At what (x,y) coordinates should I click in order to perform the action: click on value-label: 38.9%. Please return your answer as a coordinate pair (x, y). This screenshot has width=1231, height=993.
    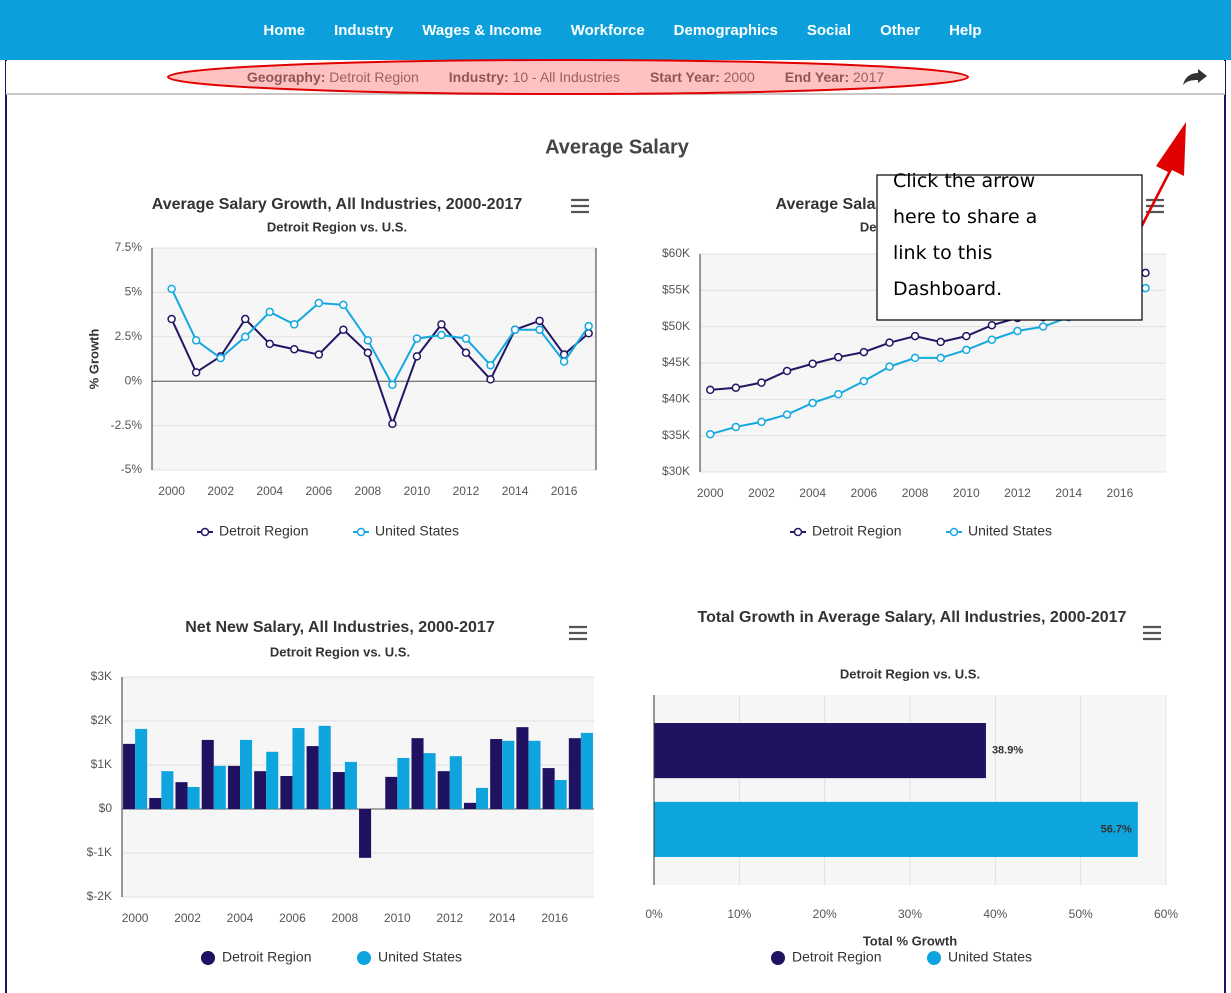
    Looking at the image, I should click on (1007, 750).